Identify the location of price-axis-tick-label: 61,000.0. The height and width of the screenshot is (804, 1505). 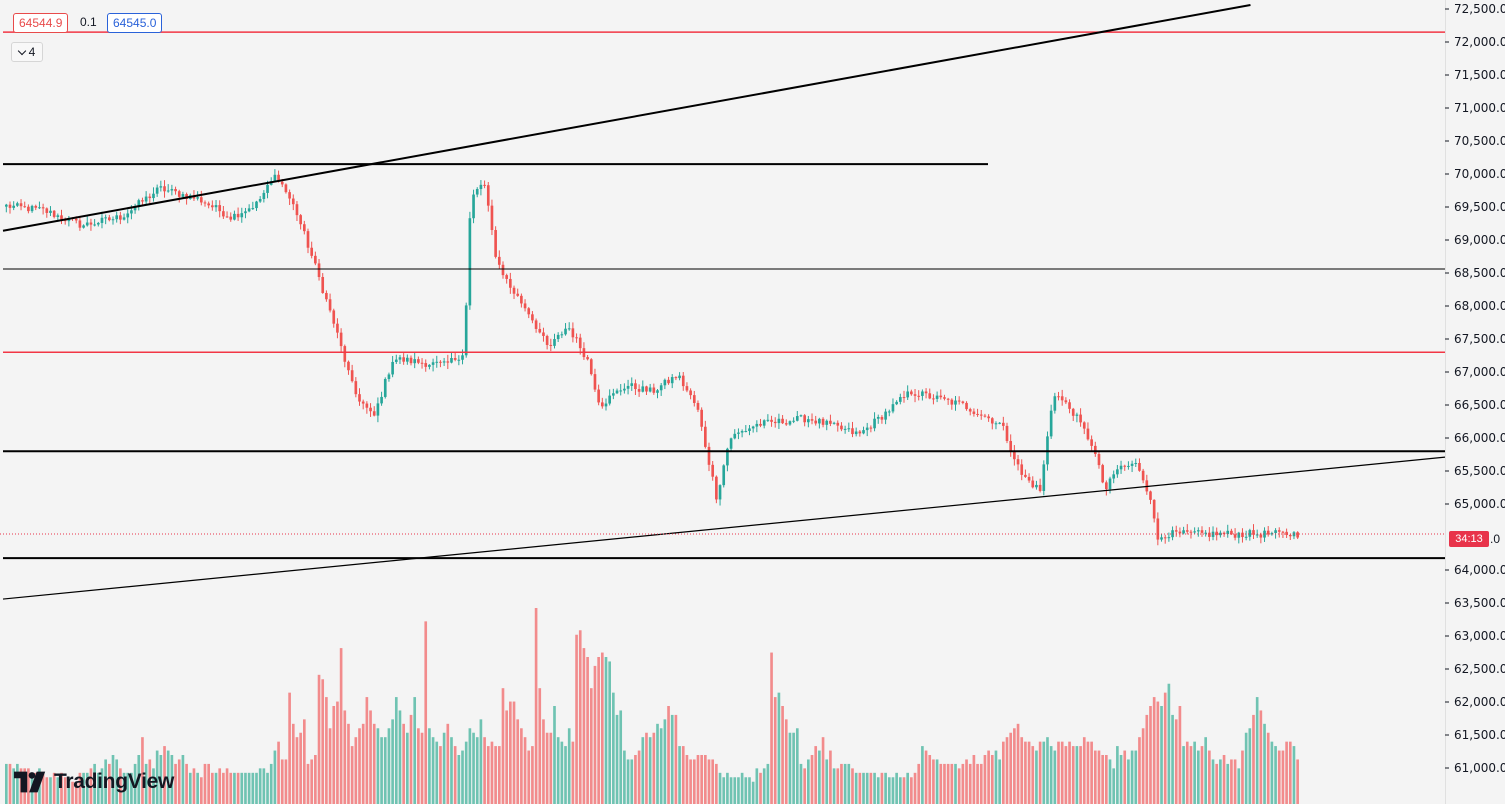
(1479, 768).